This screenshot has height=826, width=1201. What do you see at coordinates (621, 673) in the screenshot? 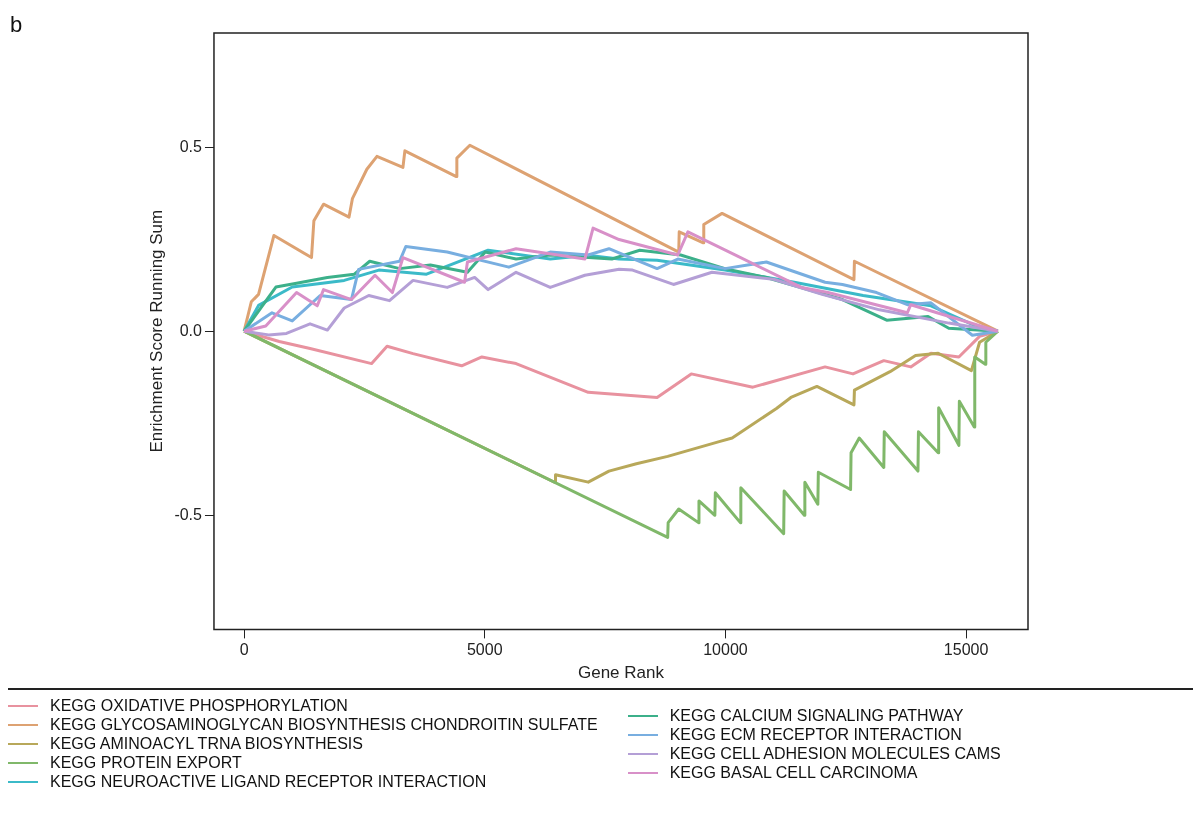
I see `x-axis-title: Gene Rank` at bounding box center [621, 673].